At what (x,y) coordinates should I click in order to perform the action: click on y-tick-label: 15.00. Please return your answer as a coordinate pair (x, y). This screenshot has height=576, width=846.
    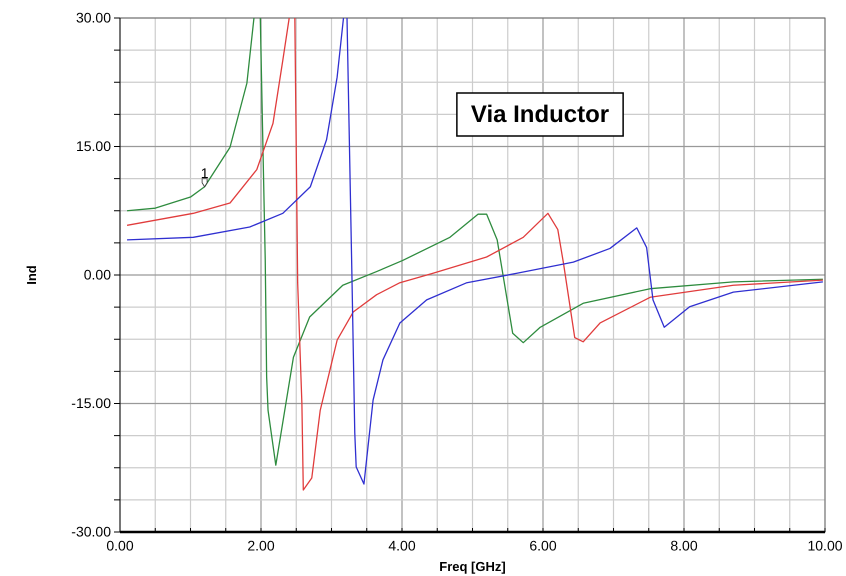
    Looking at the image, I should click on (94, 146).